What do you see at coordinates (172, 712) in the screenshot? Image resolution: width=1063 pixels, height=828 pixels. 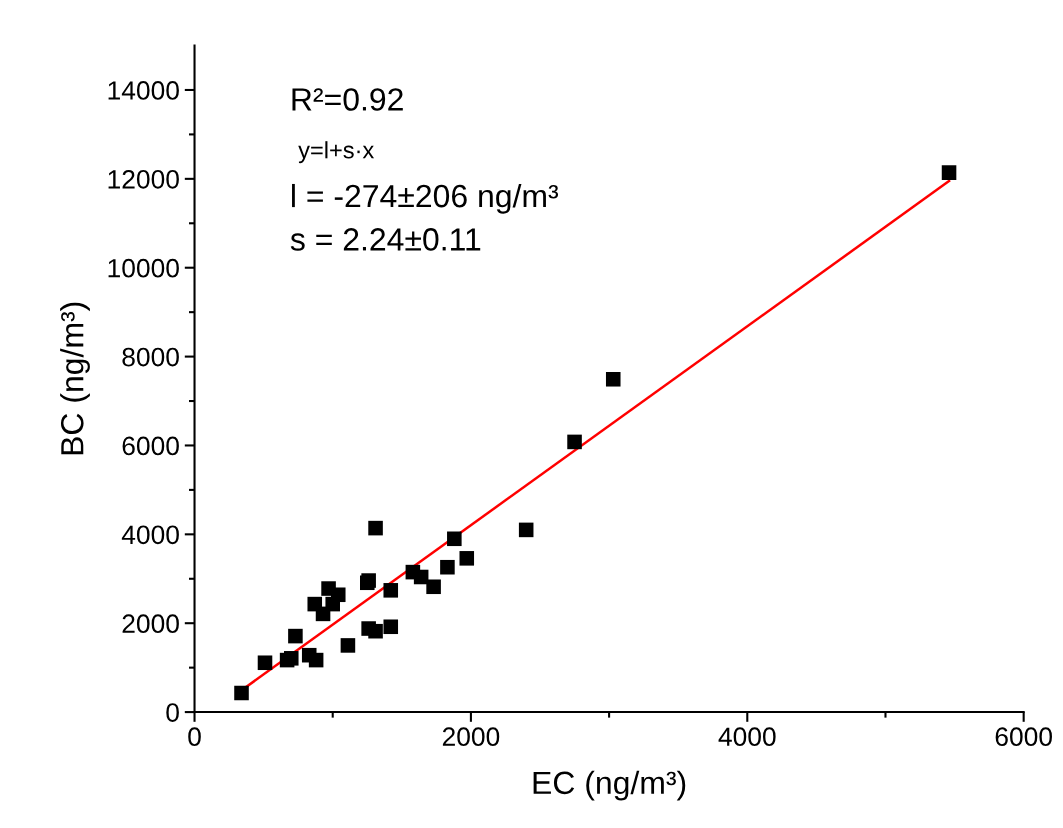 I see `y-tick-label: 0` at bounding box center [172, 712].